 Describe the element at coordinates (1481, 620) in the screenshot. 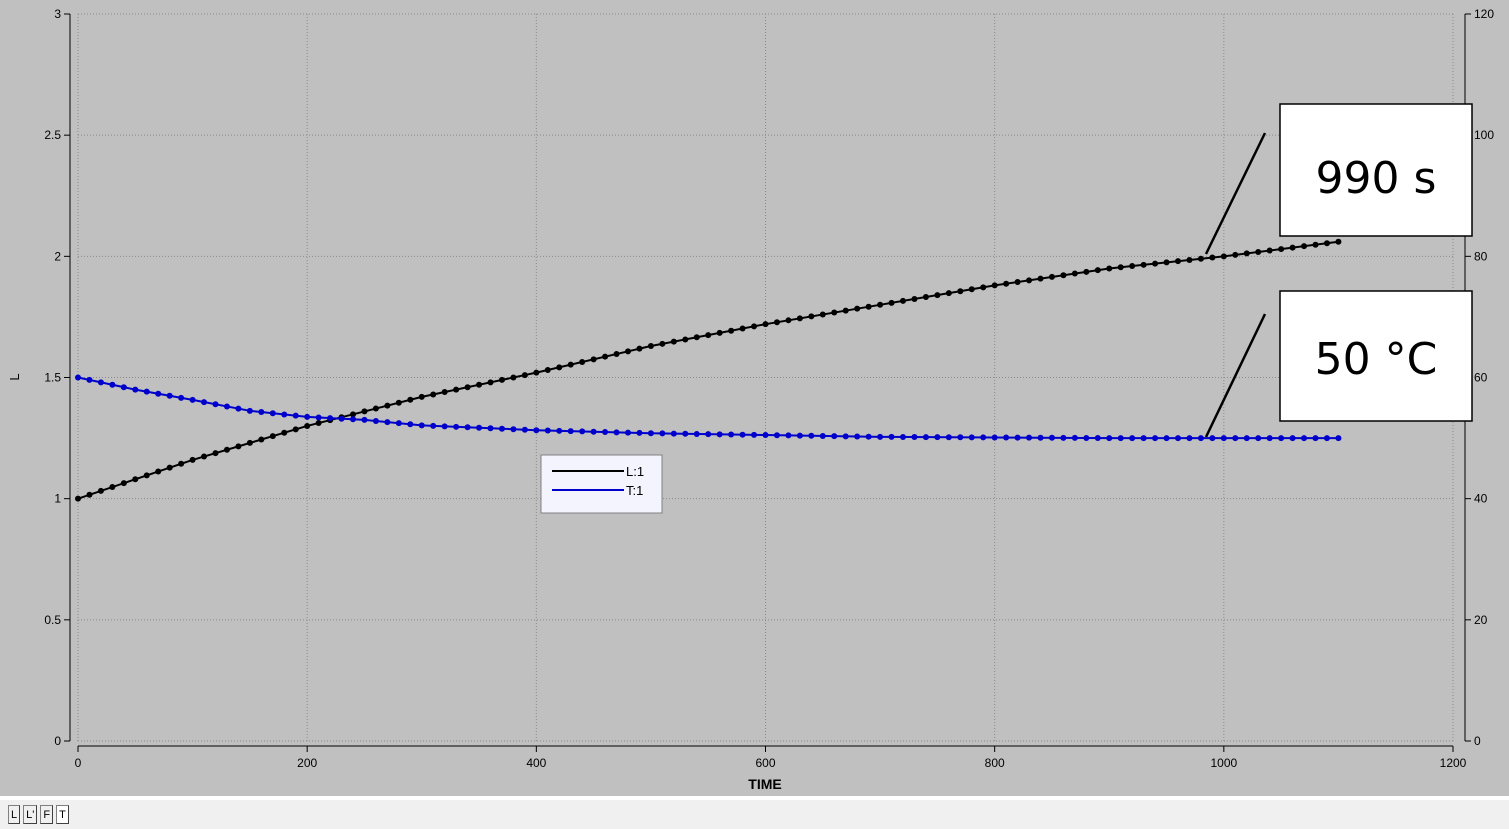

I see `y2-tick-label: 20` at that location.